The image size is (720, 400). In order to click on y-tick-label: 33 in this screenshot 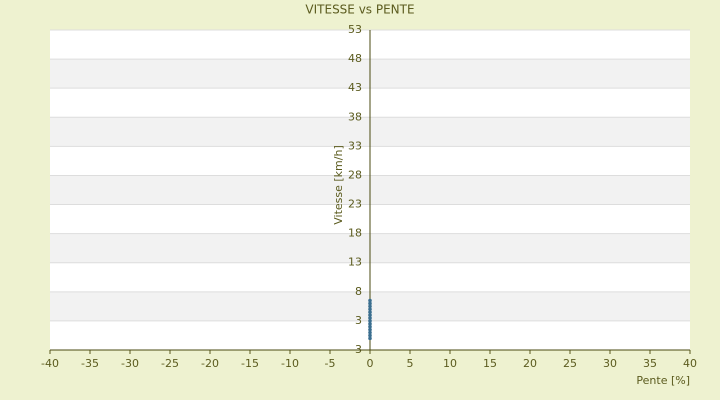, I will do `click(355, 145)`.